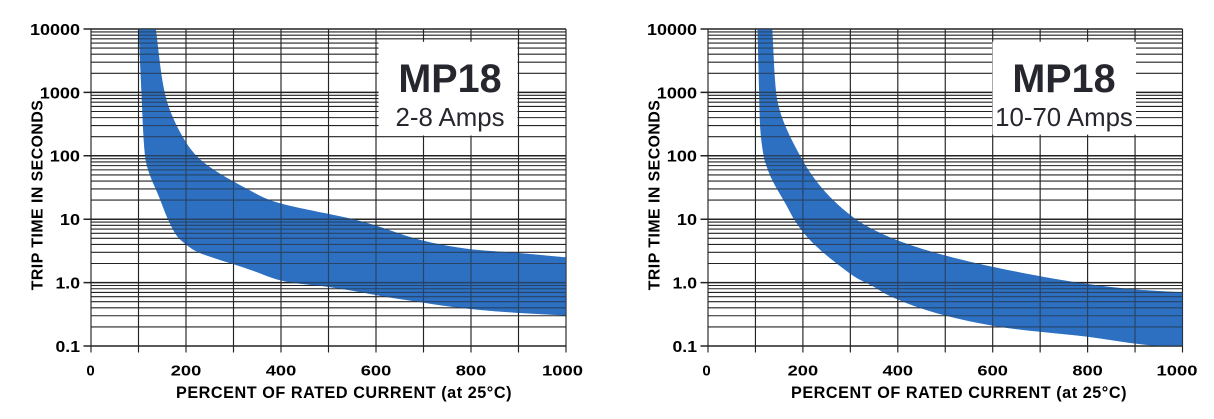 The width and height of the screenshot is (1214, 419). I want to click on svg-text: 2-8 Amps, so click(450, 118).